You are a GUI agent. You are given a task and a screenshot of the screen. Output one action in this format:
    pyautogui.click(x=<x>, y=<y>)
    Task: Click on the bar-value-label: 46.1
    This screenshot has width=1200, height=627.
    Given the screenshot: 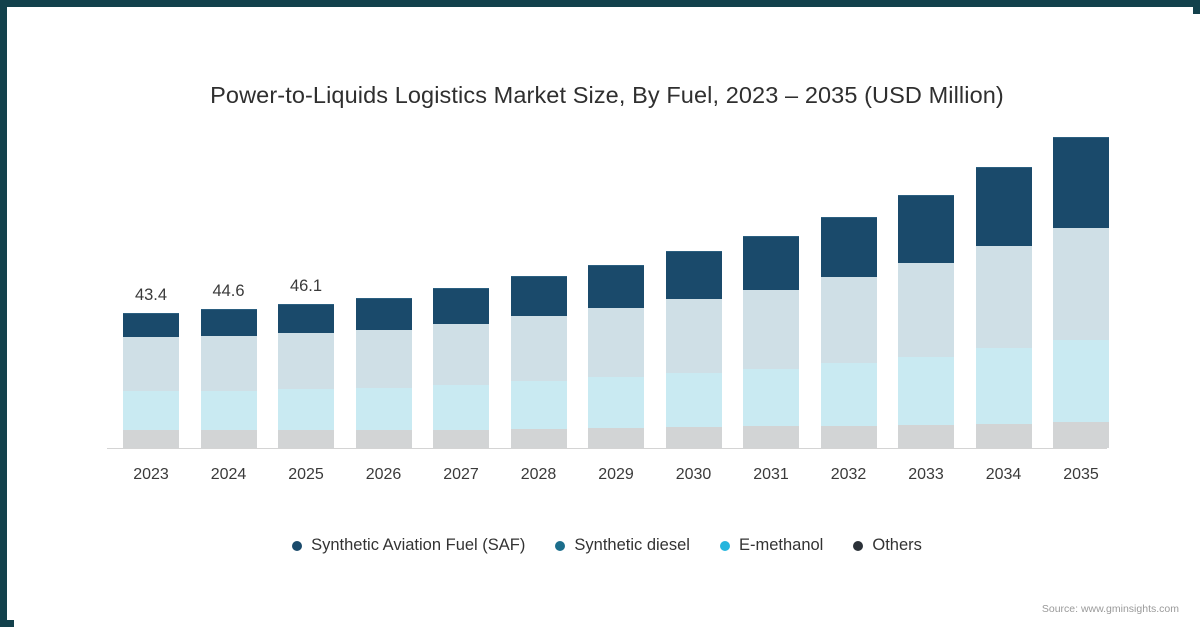 What is the action you would take?
    pyautogui.click(x=306, y=286)
    